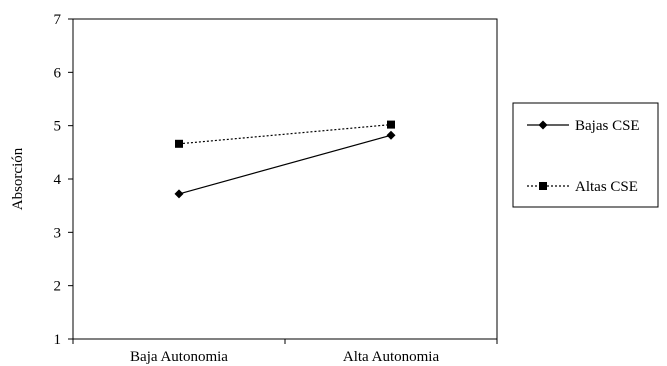  I want to click on y-tick-label: 5, so click(58, 127).